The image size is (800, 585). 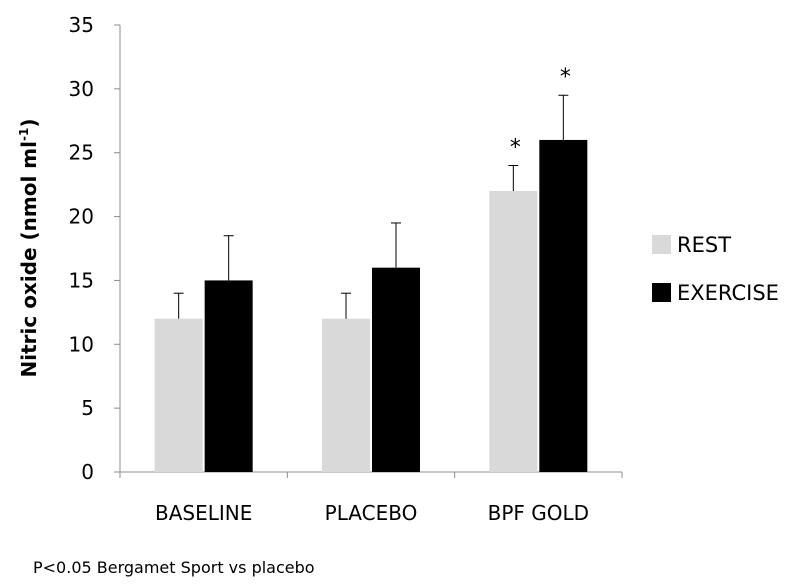 What do you see at coordinates (228, 376) in the screenshot?
I see `bar-exercise-baseline` at bounding box center [228, 376].